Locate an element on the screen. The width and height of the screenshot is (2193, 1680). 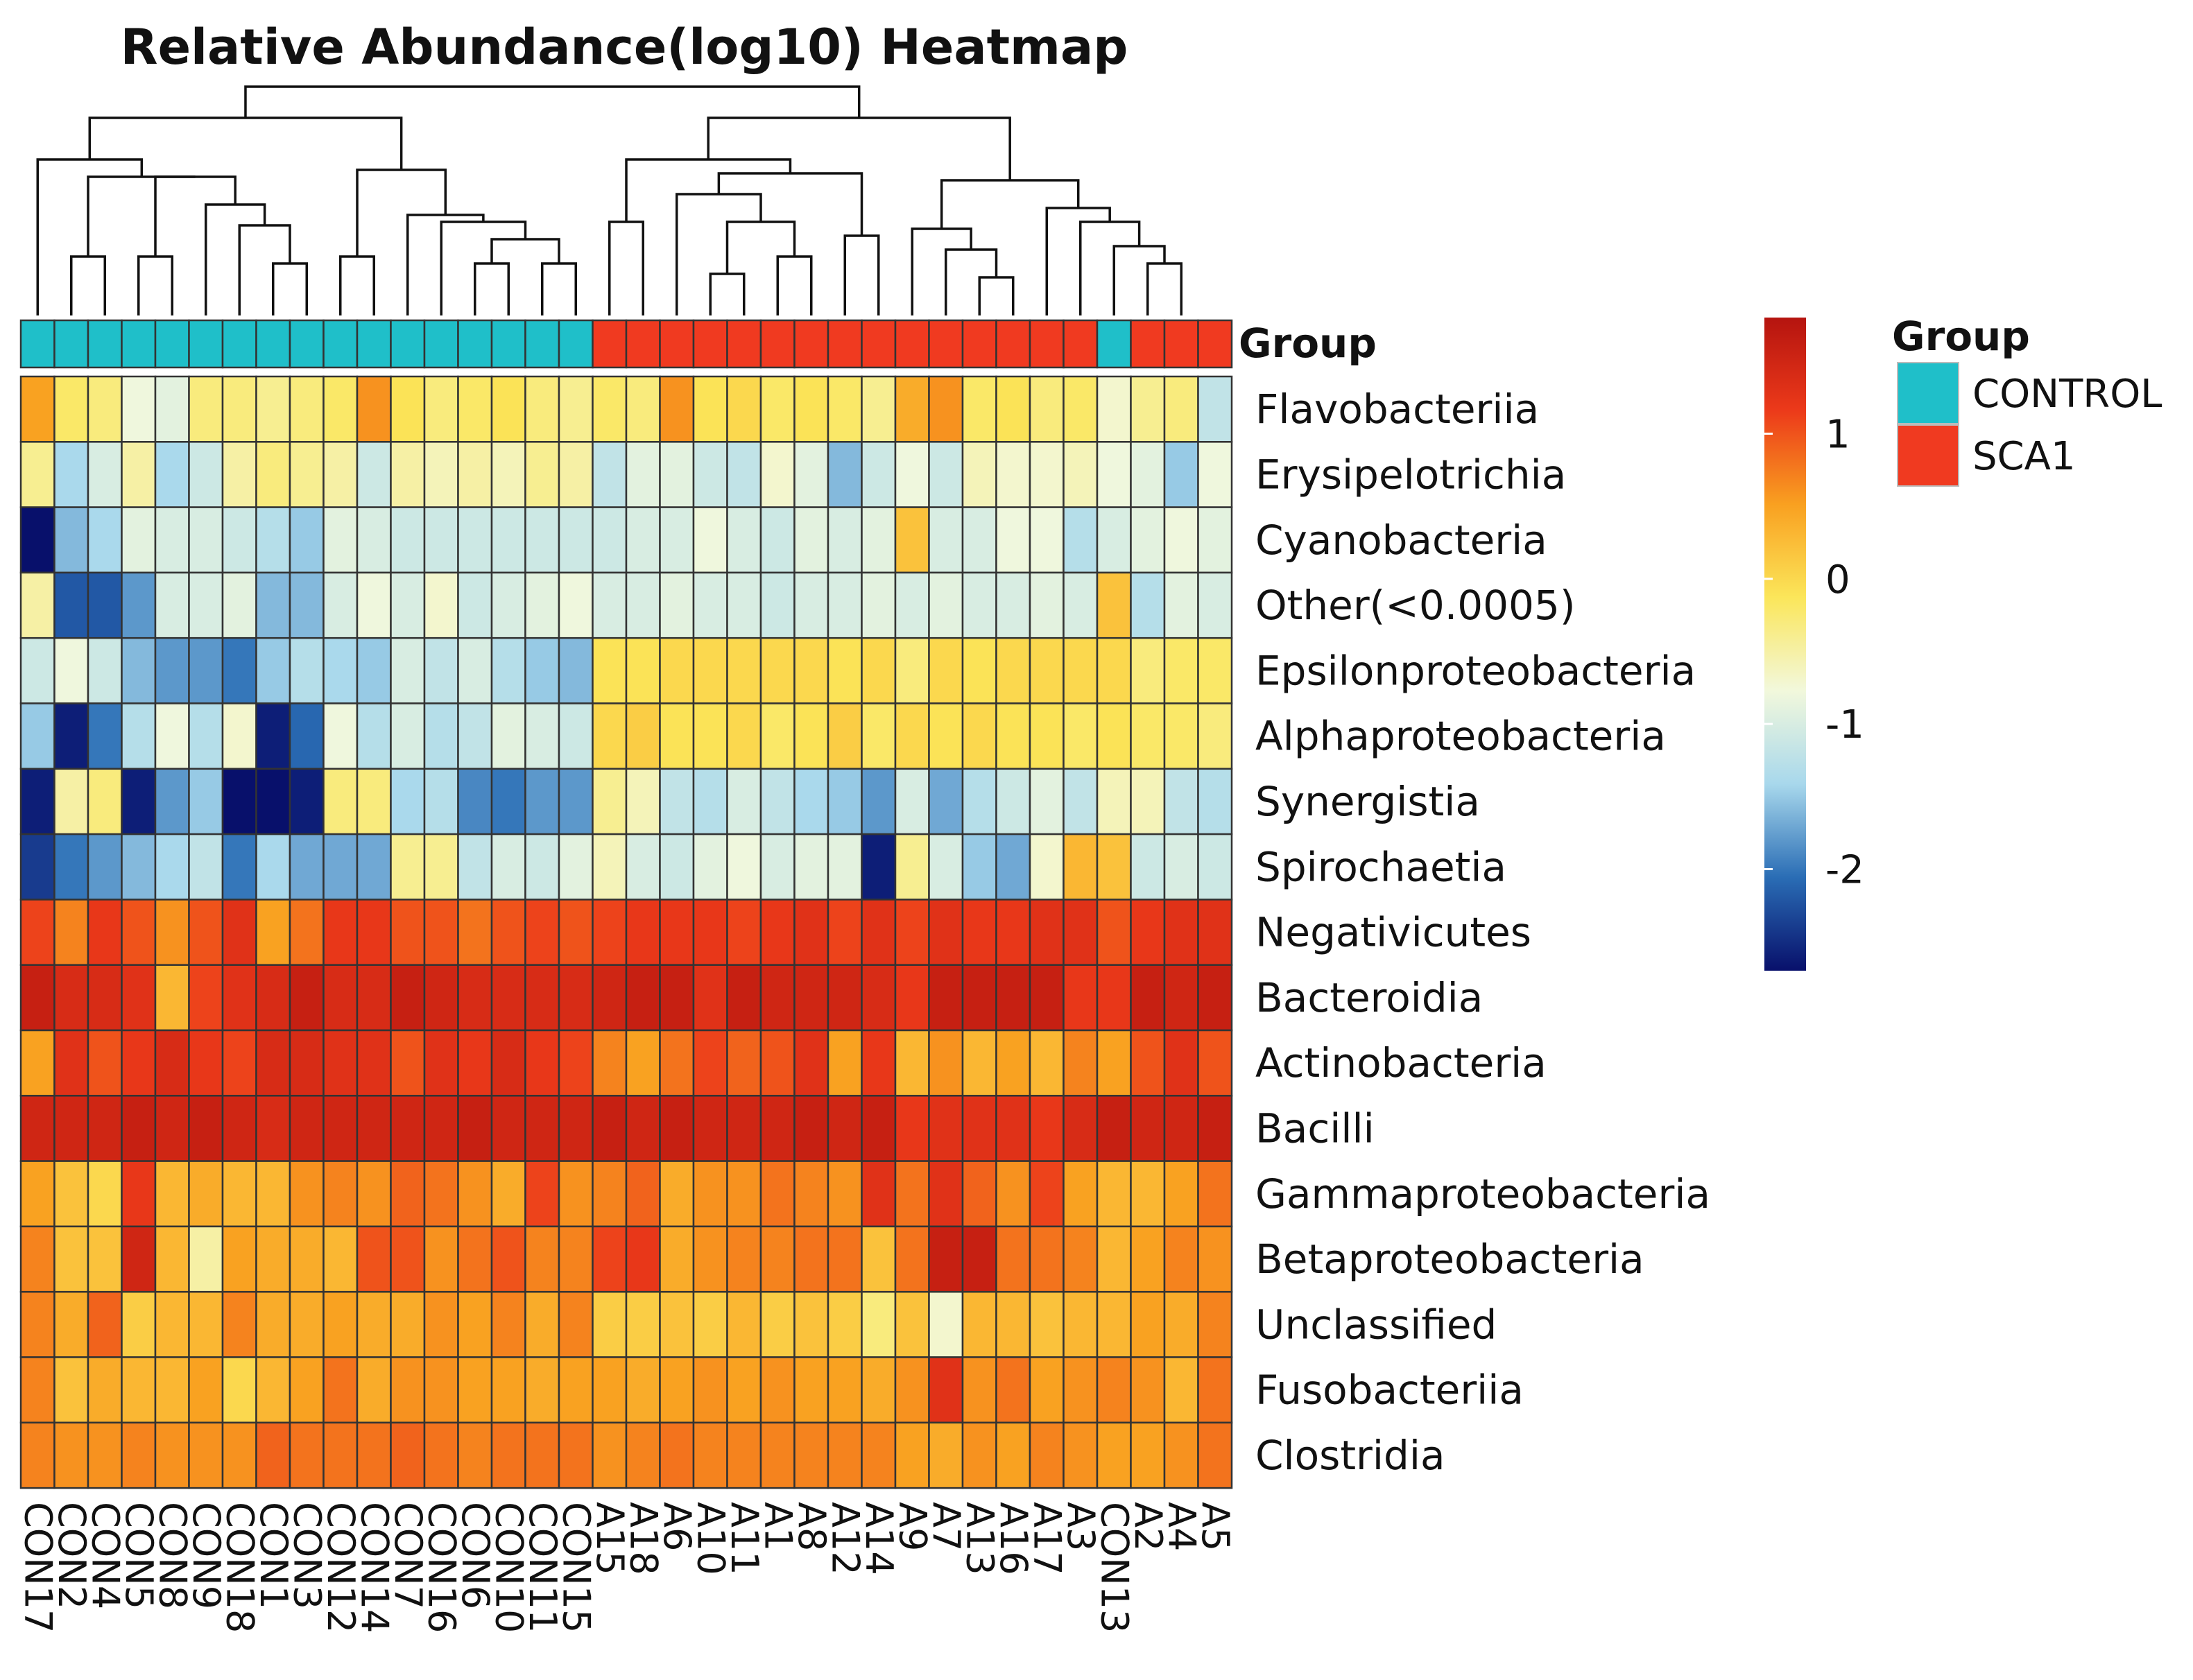
row-label: Cyanobacteria is located at coordinates (1401, 540).